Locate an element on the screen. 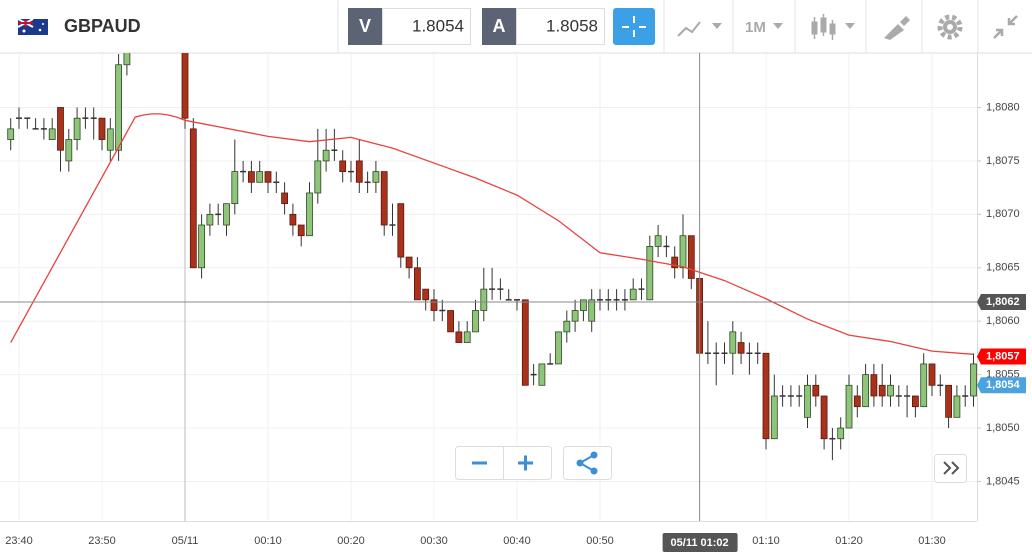  x-tick-label: 05/11 is located at coordinates (185, 541).